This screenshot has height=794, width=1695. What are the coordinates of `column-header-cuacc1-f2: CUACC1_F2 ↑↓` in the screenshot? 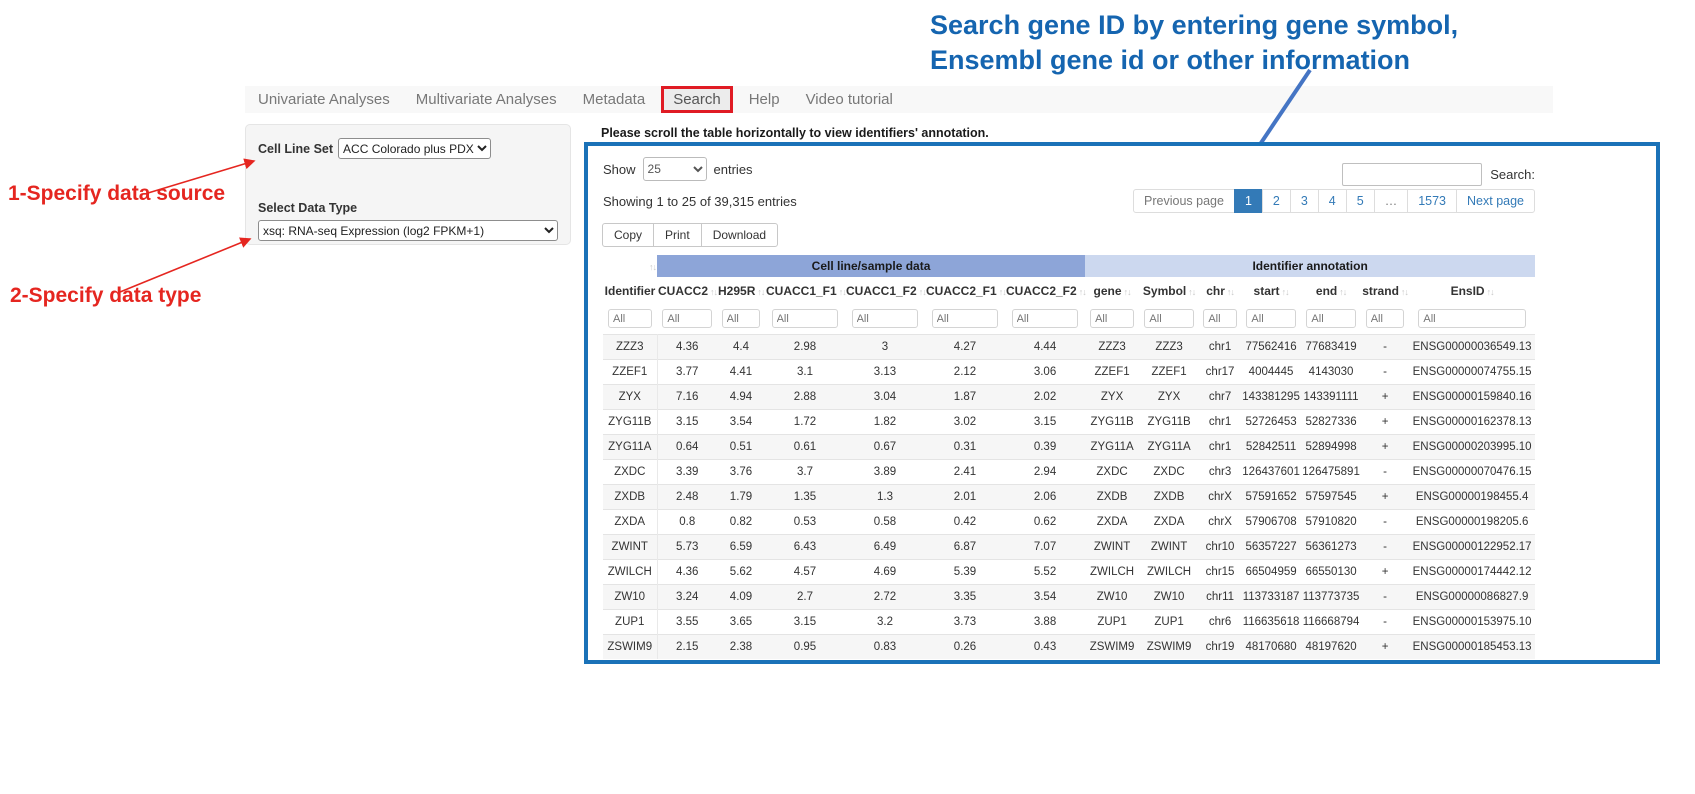 It's located at (886, 291).